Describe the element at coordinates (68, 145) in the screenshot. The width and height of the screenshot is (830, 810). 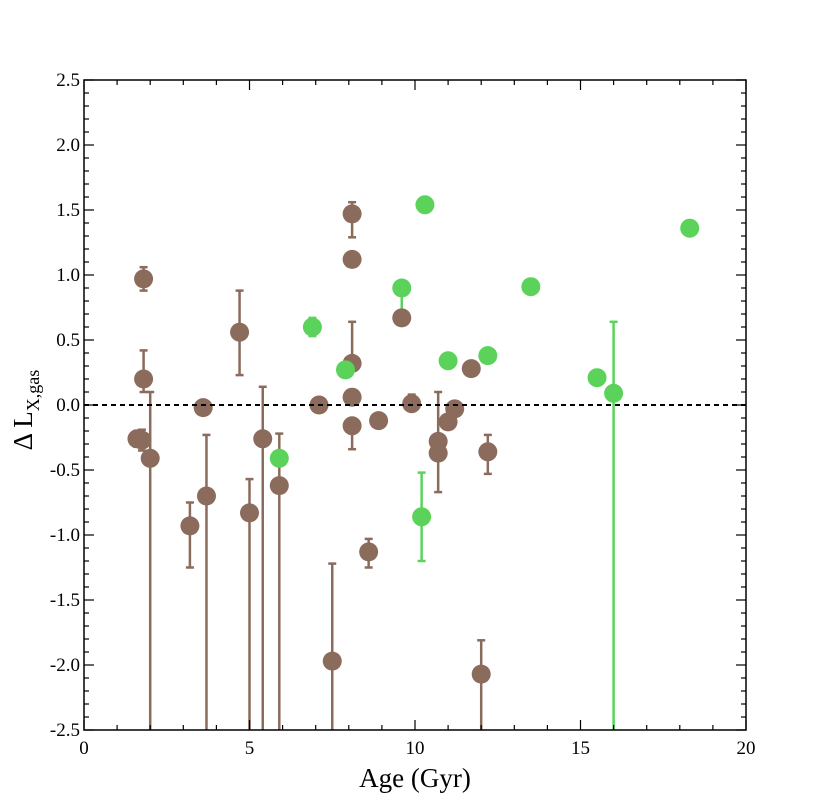
I see `y-tick-label: 2.0` at that location.